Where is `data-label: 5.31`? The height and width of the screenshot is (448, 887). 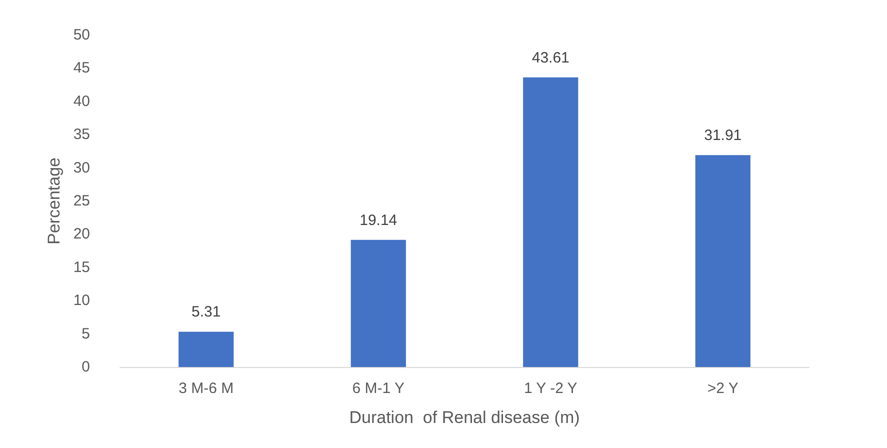
data-label: 5.31 is located at coordinates (206, 312).